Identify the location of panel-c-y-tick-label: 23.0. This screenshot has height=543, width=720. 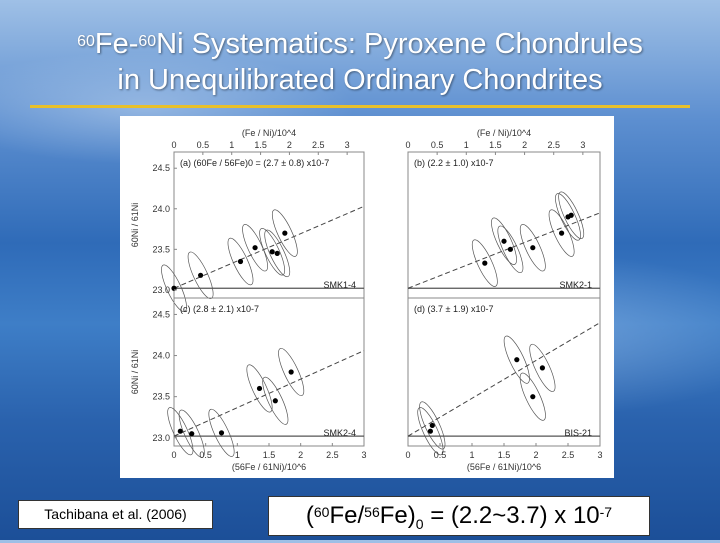
(161, 438).